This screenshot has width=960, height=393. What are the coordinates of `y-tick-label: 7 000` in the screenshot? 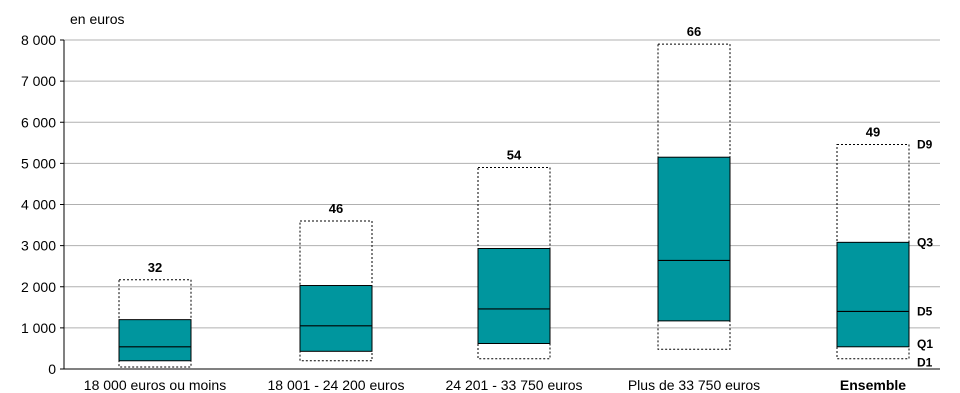 It's located at (38, 81).